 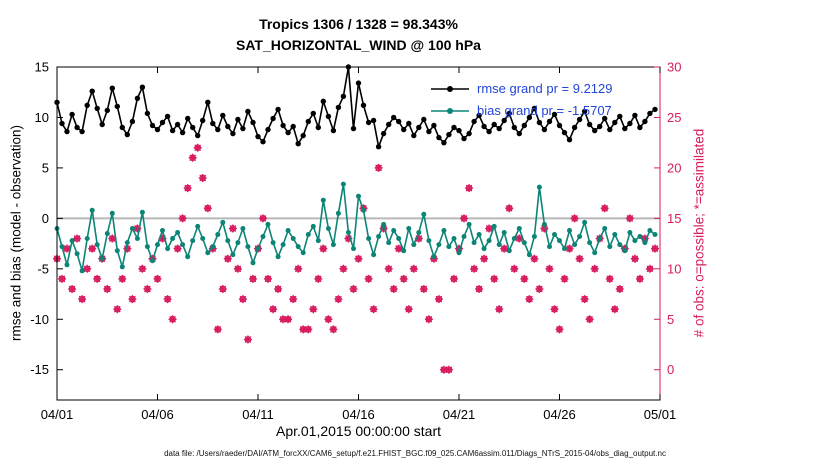 I want to click on svg-text: 20, so click(x=674, y=167).